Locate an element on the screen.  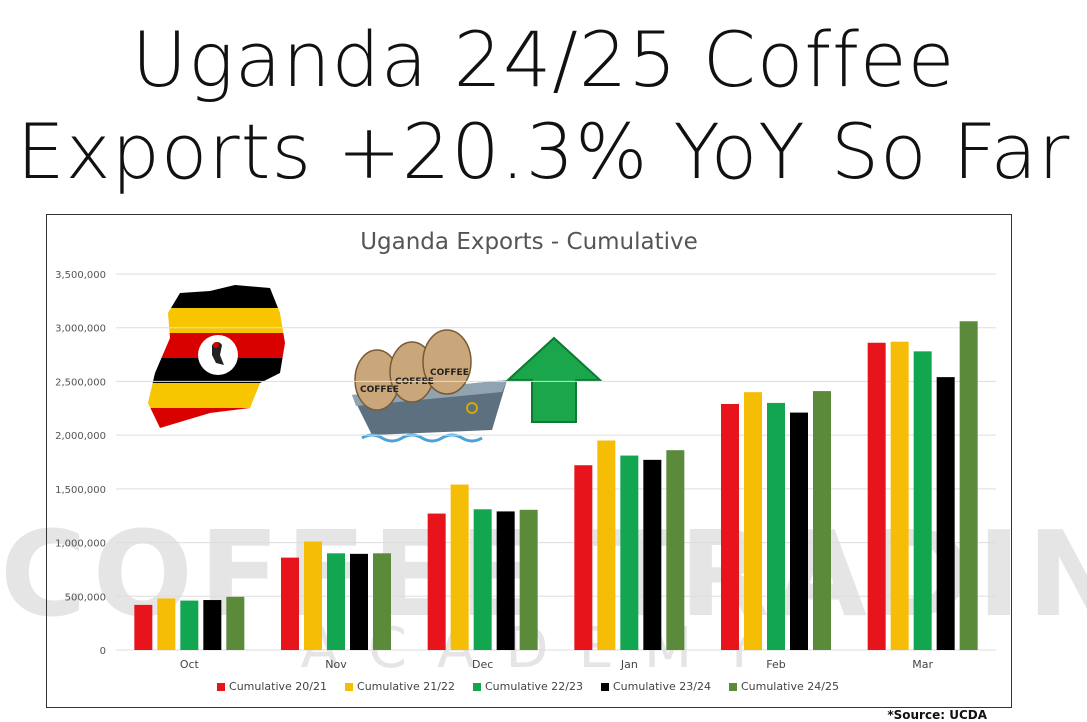
legend-item: Cumulative 23/24 is located at coordinates (655, 686).